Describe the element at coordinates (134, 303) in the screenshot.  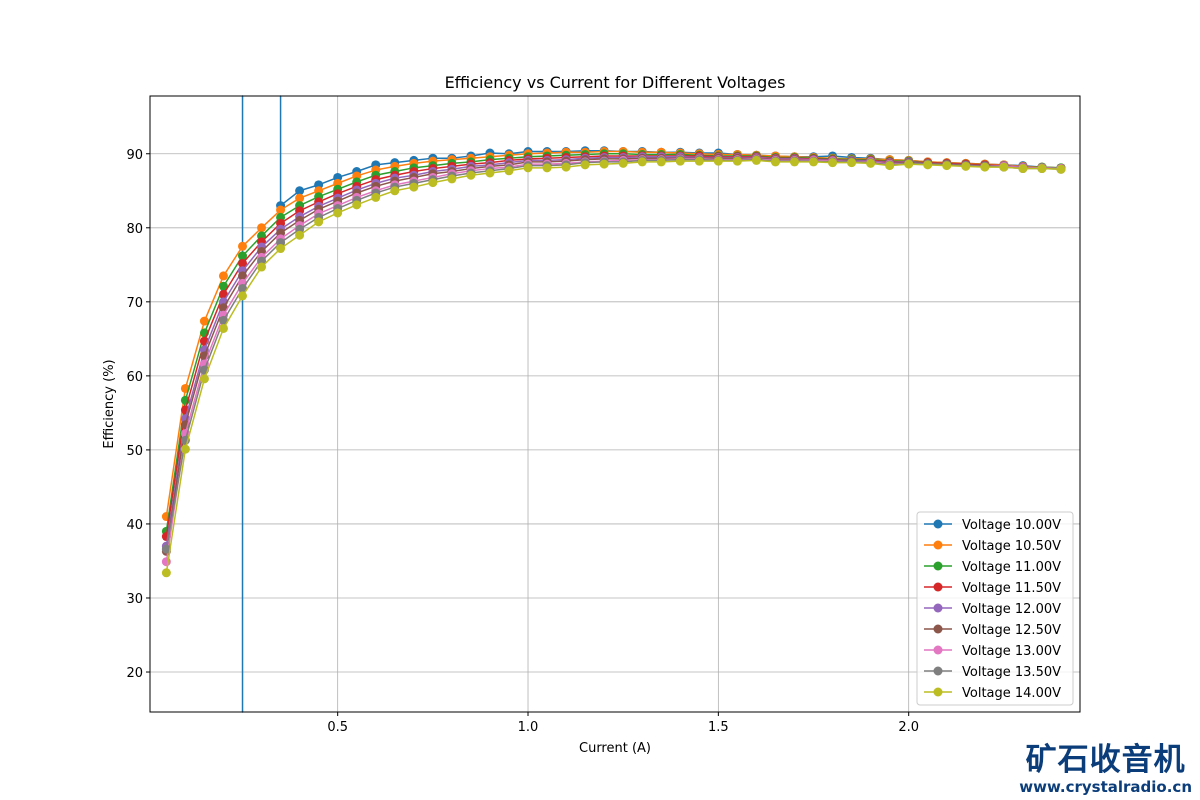
I see `y-tick-label: 70` at that location.